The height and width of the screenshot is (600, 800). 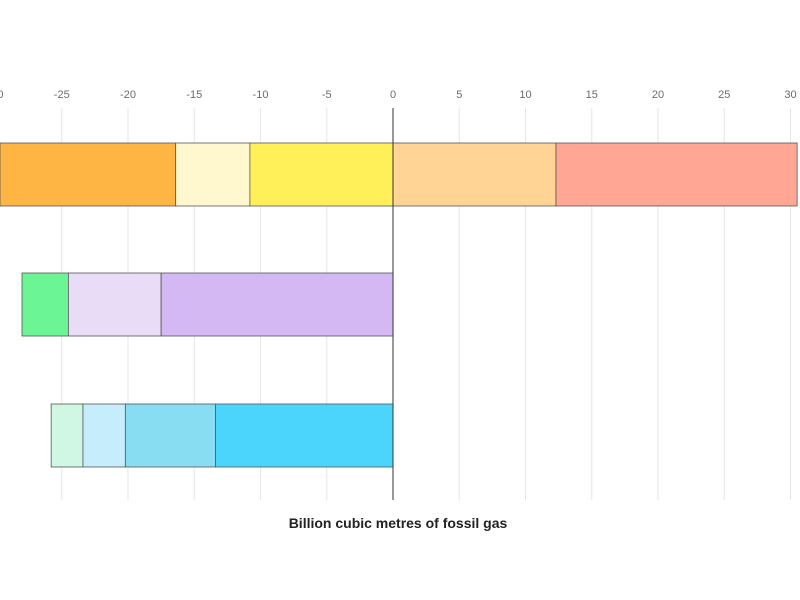 What do you see at coordinates (459, 95) in the screenshot?
I see `x-tick-label: 5` at bounding box center [459, 95].